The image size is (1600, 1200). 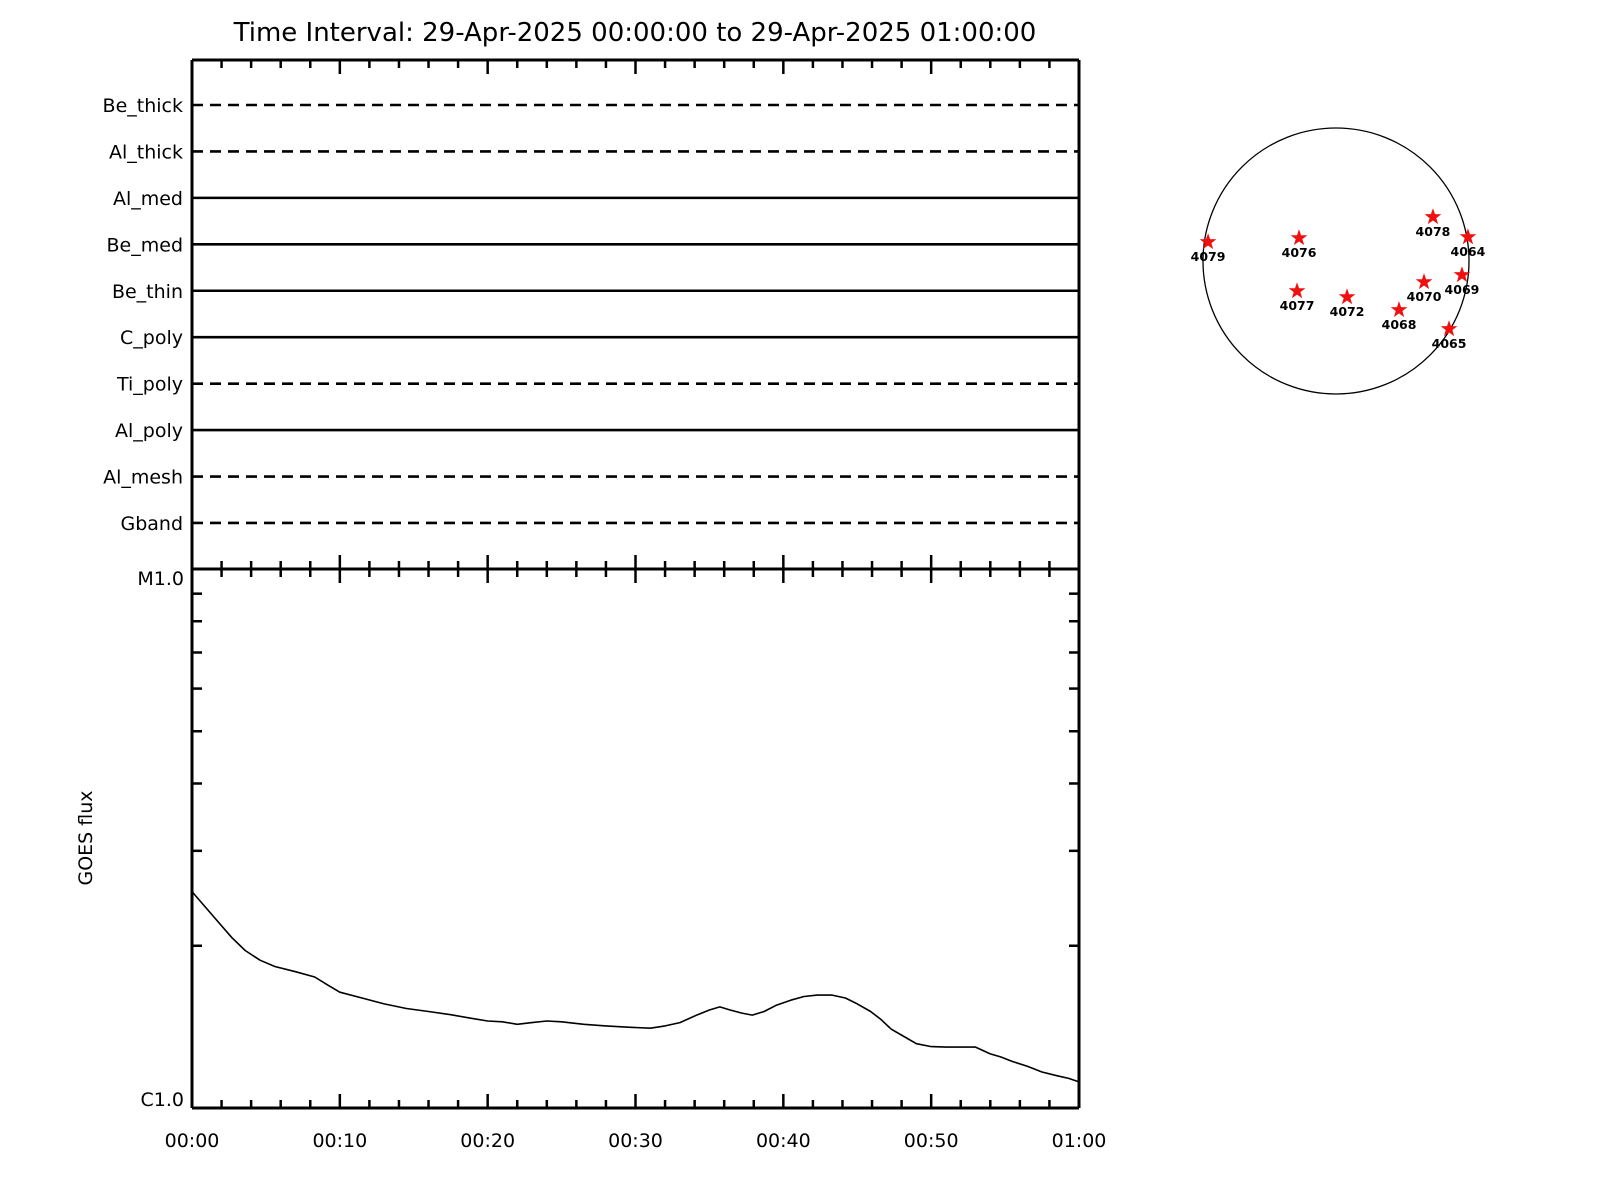 I want to click on x-tick-label-00:00: 00:00, so click(x=192, y=1141).